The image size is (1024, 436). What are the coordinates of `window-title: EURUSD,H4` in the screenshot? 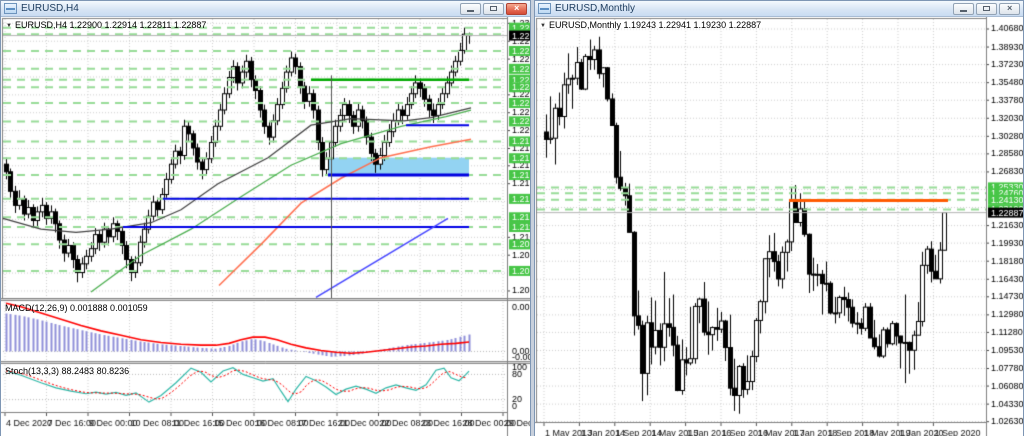 It's located at (50, 8).